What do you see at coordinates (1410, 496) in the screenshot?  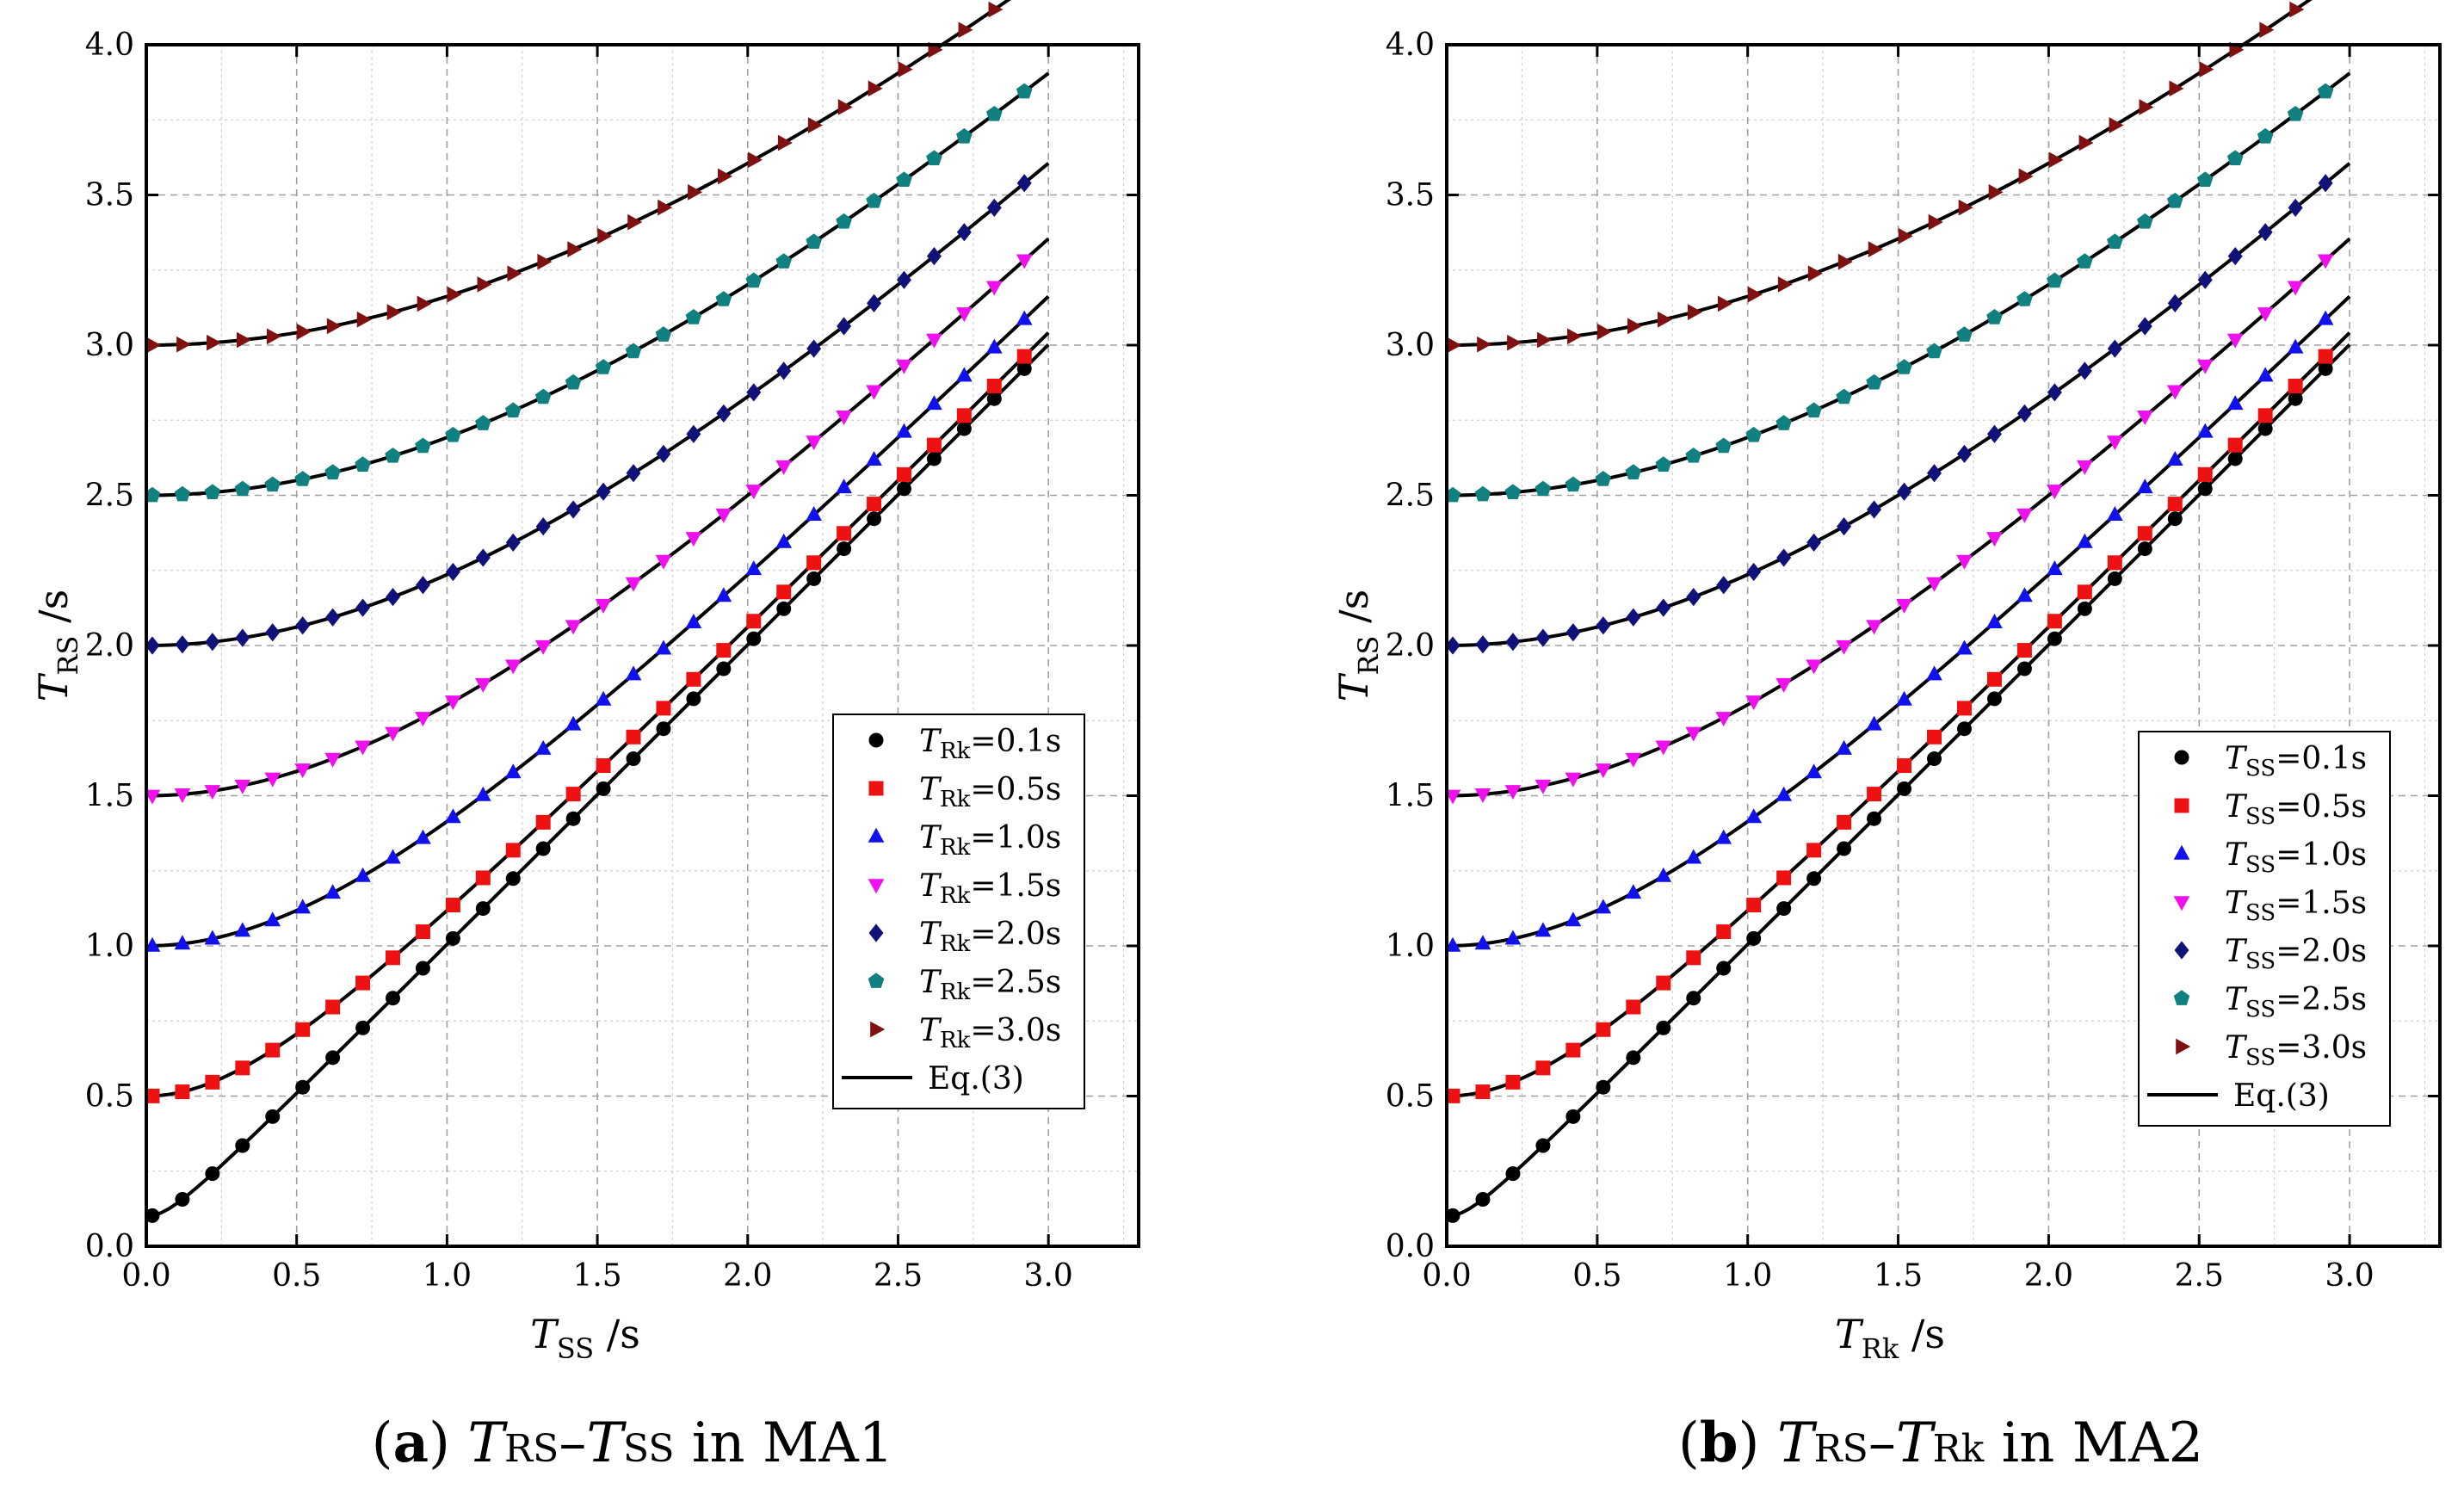 I see `y-tick-label: 2.5` at bounding box center [1410, 496].